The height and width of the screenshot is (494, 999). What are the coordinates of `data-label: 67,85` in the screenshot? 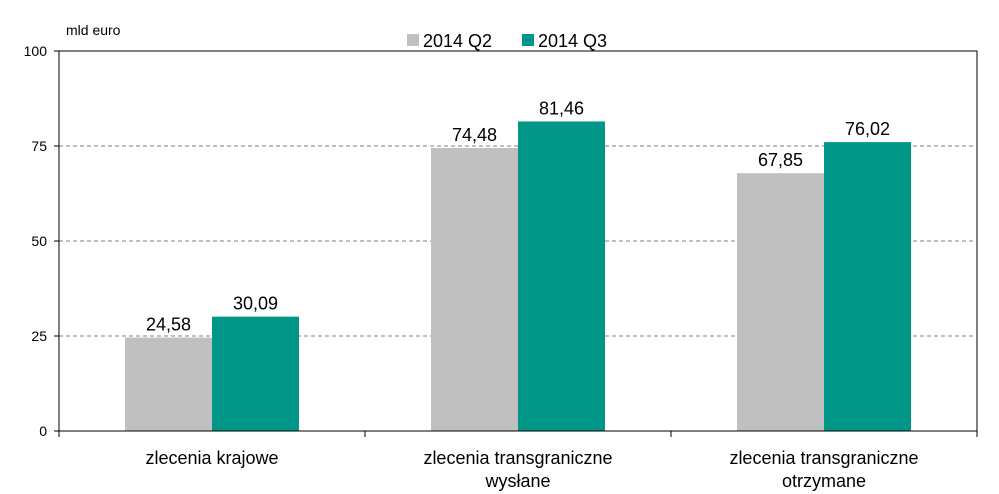 It's located at (780, 160).